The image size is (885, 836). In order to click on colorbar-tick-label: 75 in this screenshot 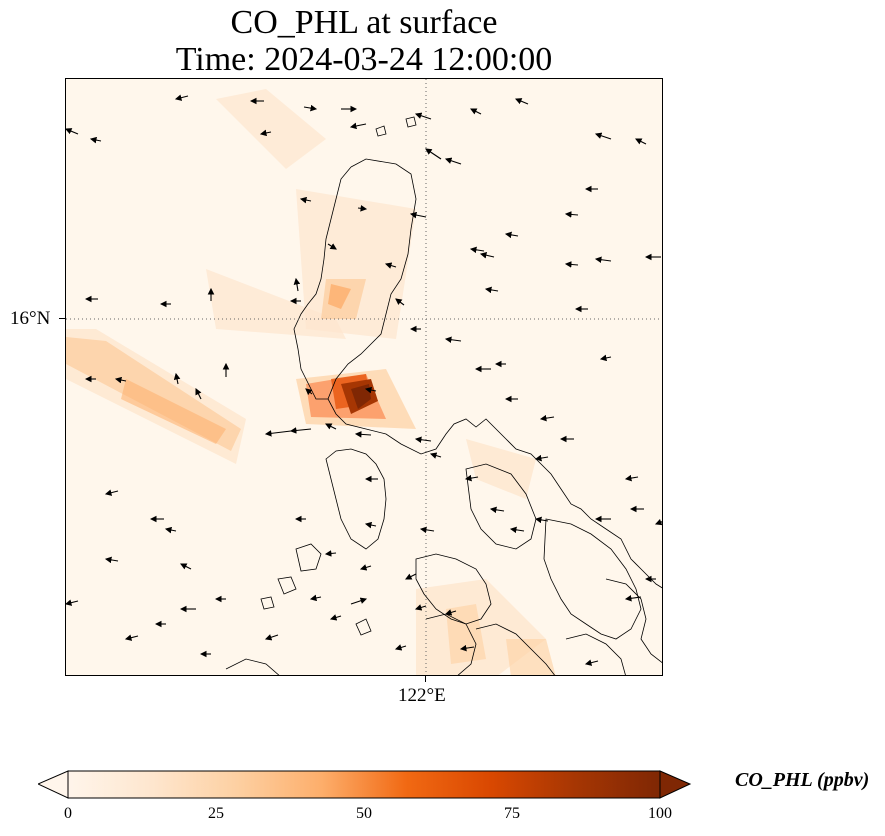, I will do `click(512, 813)`.